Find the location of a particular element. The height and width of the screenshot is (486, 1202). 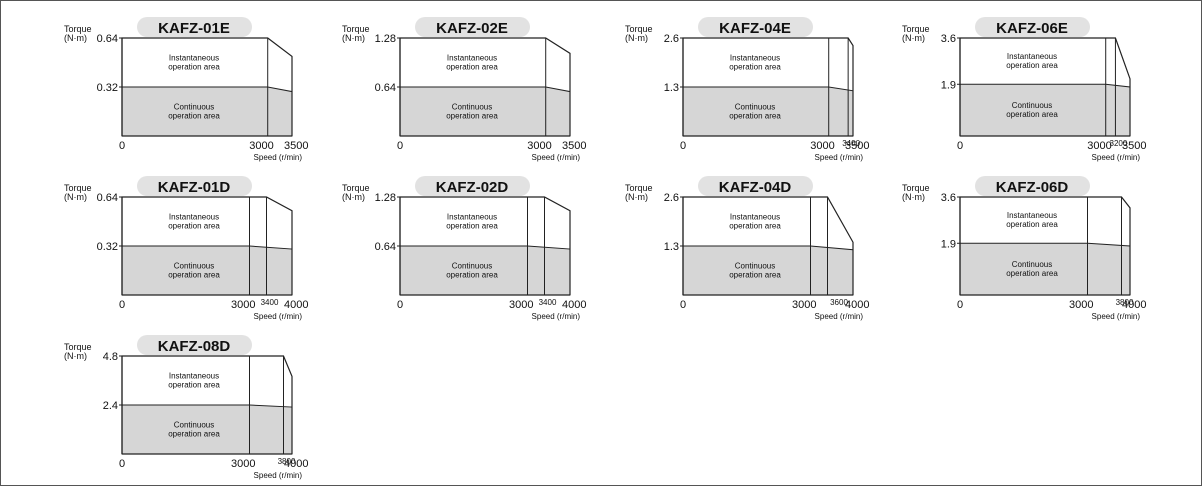

x-tick-label: 3600 is located at coordinates (839, 302).